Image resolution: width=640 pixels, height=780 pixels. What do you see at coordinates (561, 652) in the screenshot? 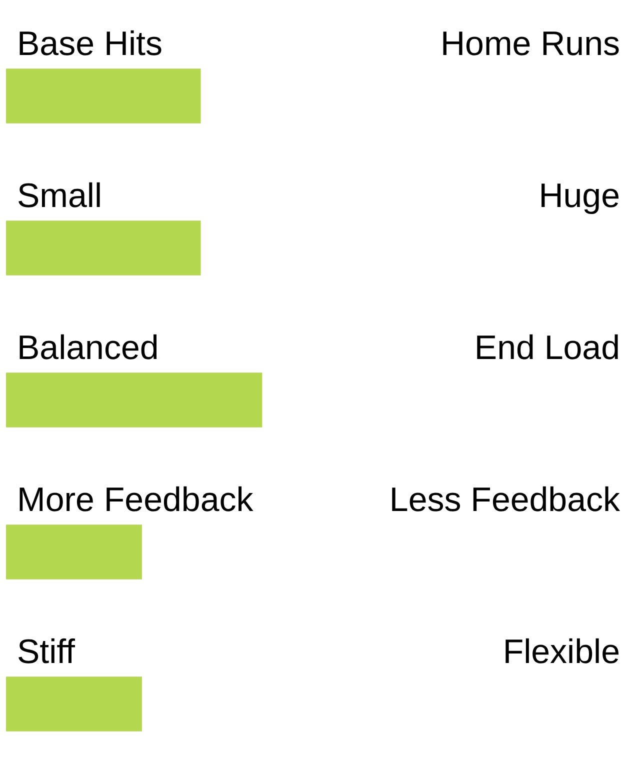
I see `text: Flexible` at bounding box center [561, 652].